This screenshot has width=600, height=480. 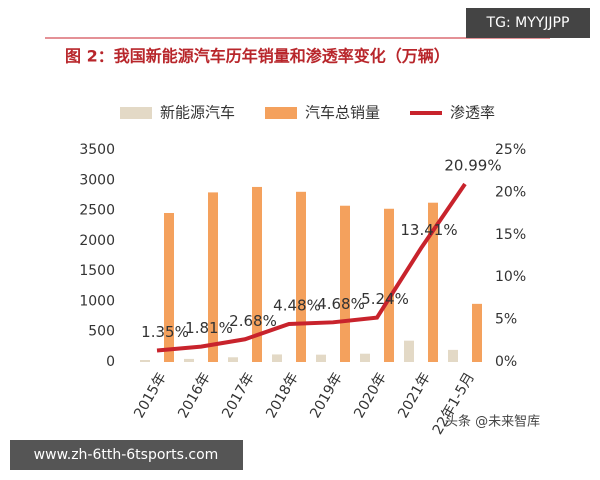 What do you see at coordinates (342, 113) in the screenshot?
I see `legend-label: 汽车总销量` at bounding box center [342, 113].